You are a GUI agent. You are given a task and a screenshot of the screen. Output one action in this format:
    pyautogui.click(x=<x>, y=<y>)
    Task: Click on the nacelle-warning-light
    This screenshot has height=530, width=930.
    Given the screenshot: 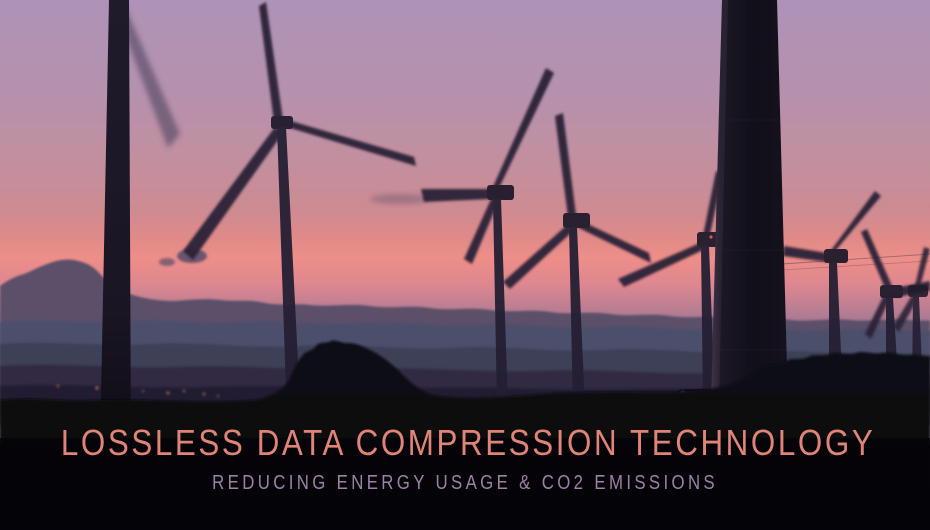 What is the action you would take?
    pyautogui.click(x=711, y=237)
    